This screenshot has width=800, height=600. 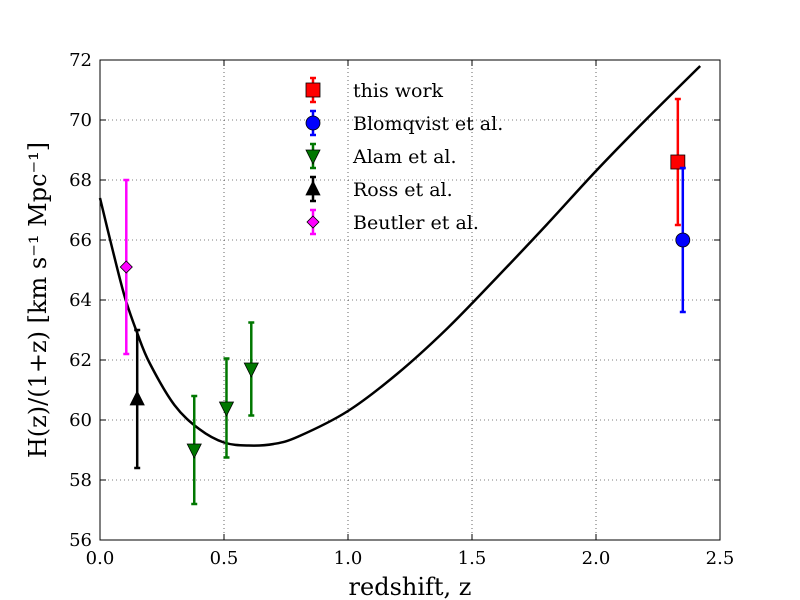 I want to click on legend-beutler-et-al-label: Beutler et al., so click(x=416, y=223).